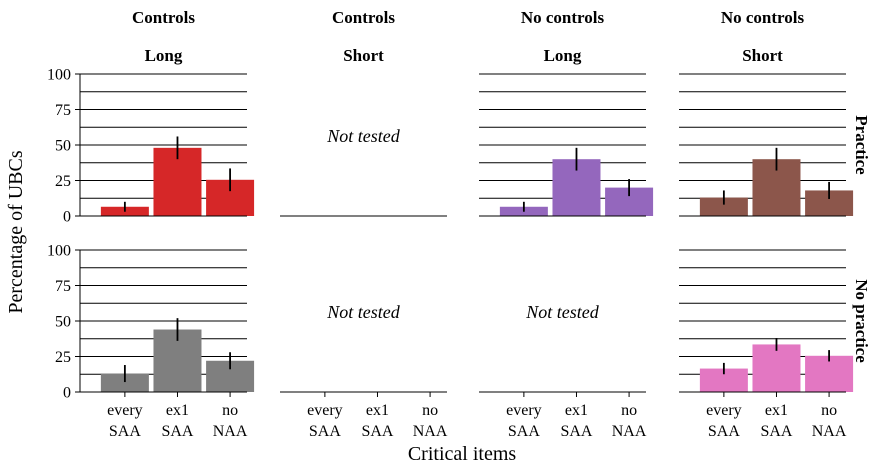 The width and height of the screenshot is (871, 467). I want to click on facet-panel: Not tested, so click(363, 171).